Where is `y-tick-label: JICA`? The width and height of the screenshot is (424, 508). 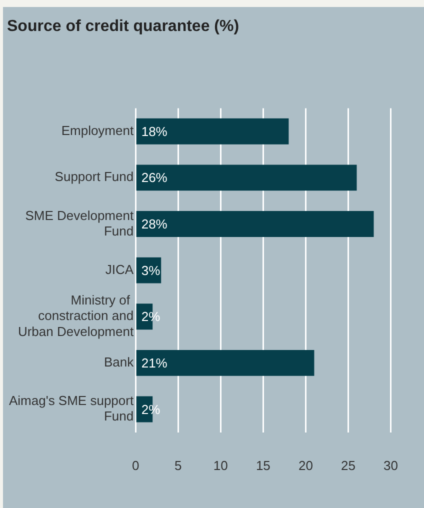
y-tick-label: JICA is located at coordinates (119, 269).